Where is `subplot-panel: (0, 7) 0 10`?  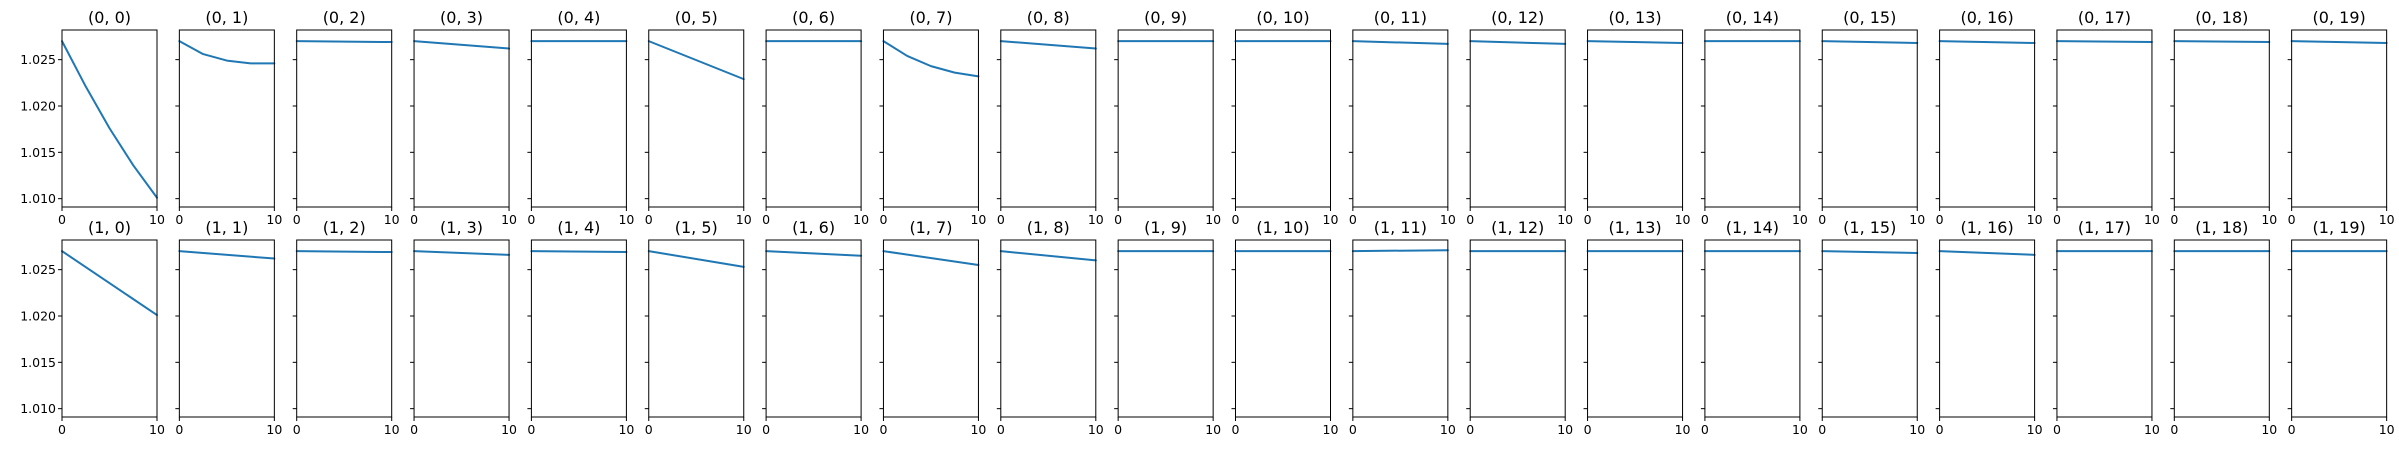 subplot-panel: (0, 7) 0 10 is located at coordinates (932, 117).